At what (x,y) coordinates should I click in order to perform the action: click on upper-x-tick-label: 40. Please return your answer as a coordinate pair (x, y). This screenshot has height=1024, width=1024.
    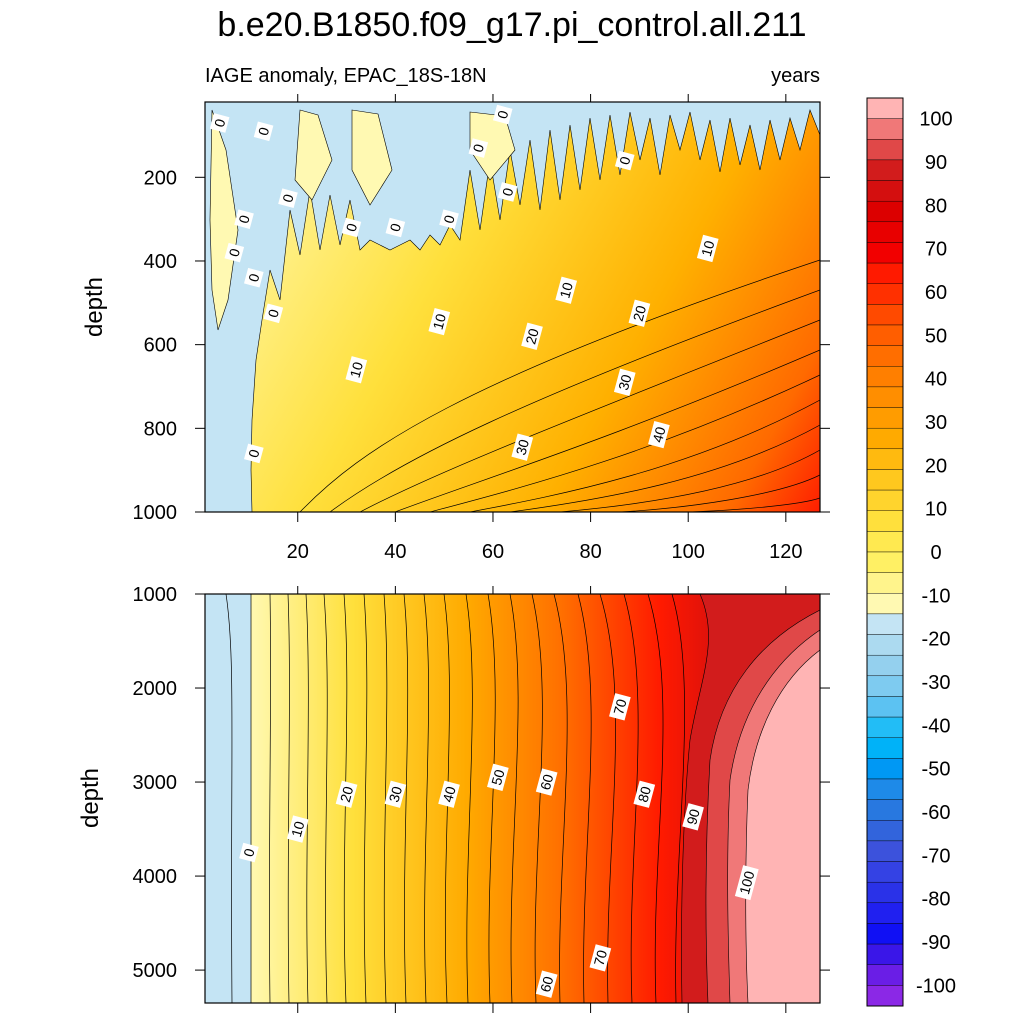
    Looking at the image, I should click on (395, 552).